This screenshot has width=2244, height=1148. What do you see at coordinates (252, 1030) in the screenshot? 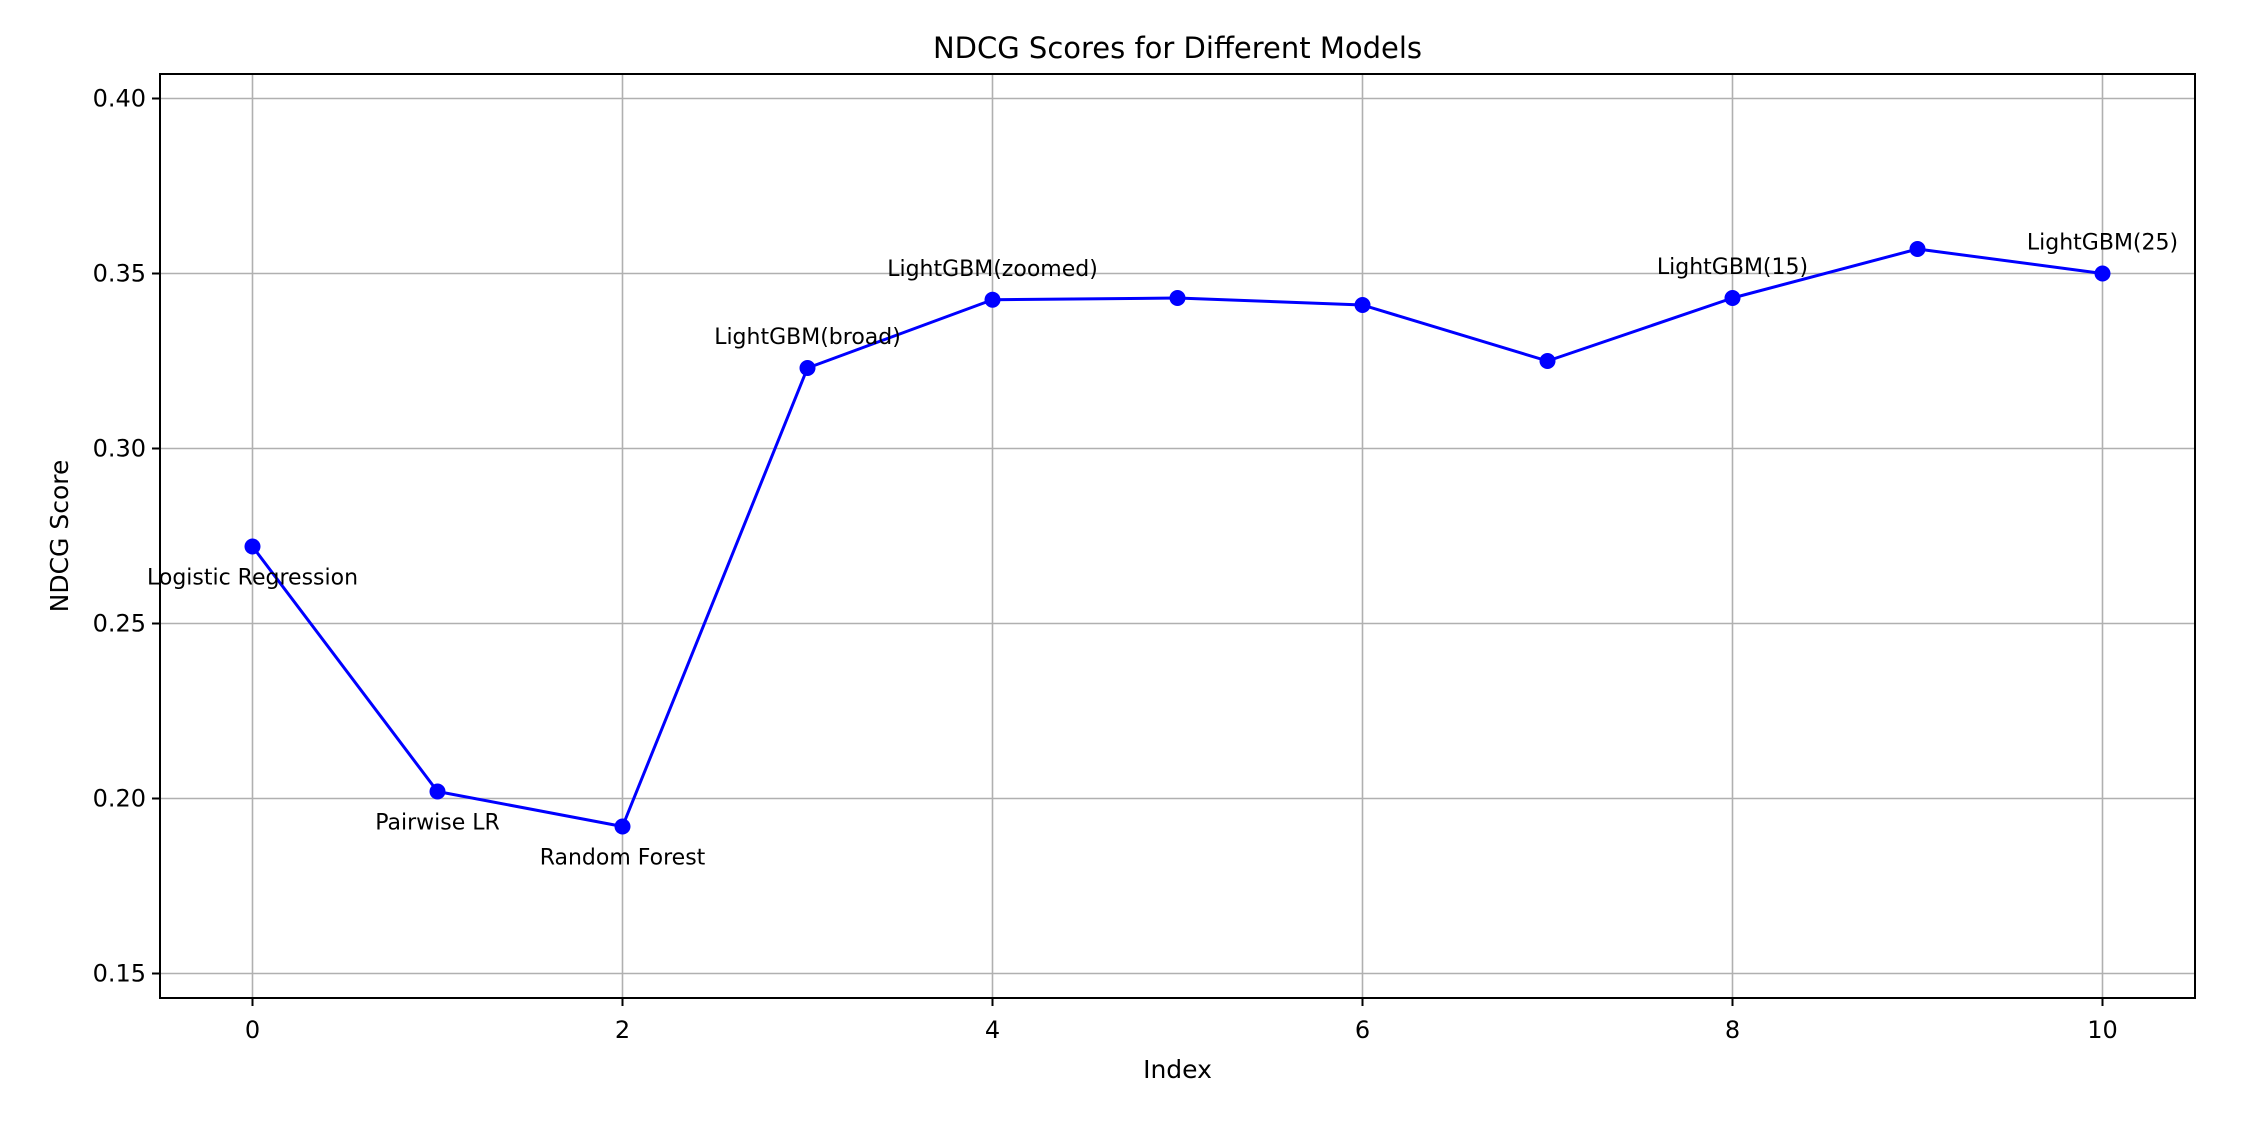
I see `x-tick-label: 0` at bounding box center [252, 1030].